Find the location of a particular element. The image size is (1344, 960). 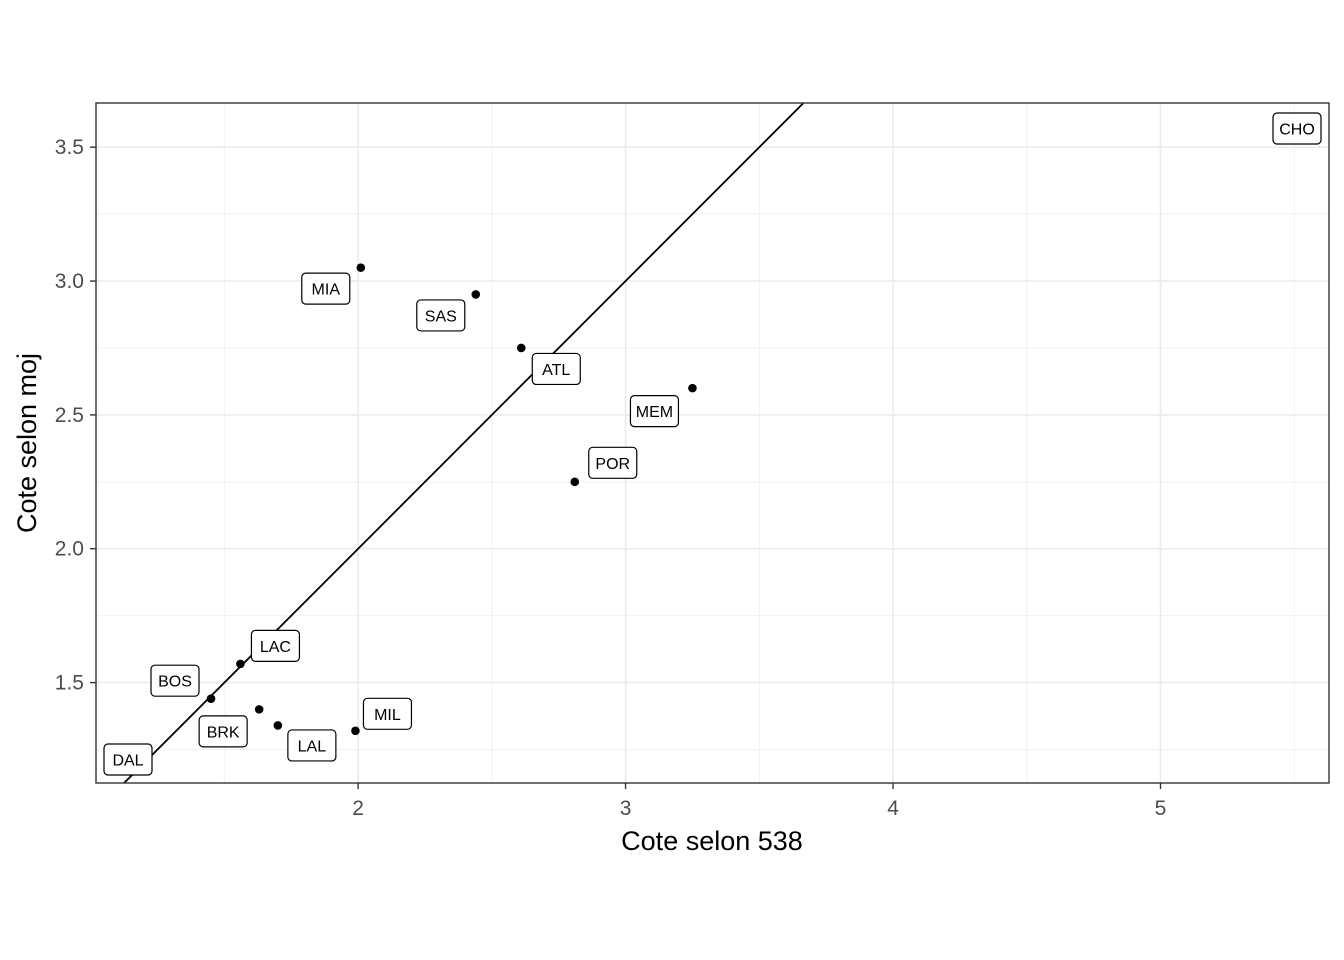

point-label-cho: CHO is located at coordinates (1297, 128).